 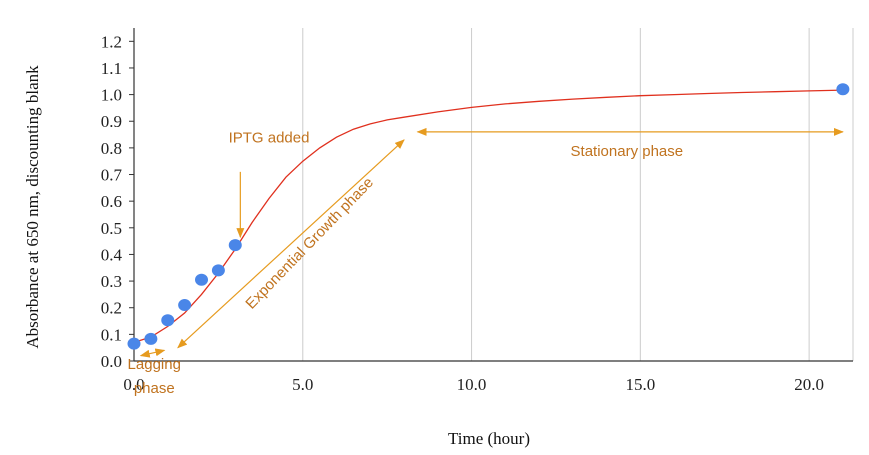 What do you see at coordinates (302, 384) in the screenshot?
I see `x-tick-label: 5.0` at bounding box center [302, 384].